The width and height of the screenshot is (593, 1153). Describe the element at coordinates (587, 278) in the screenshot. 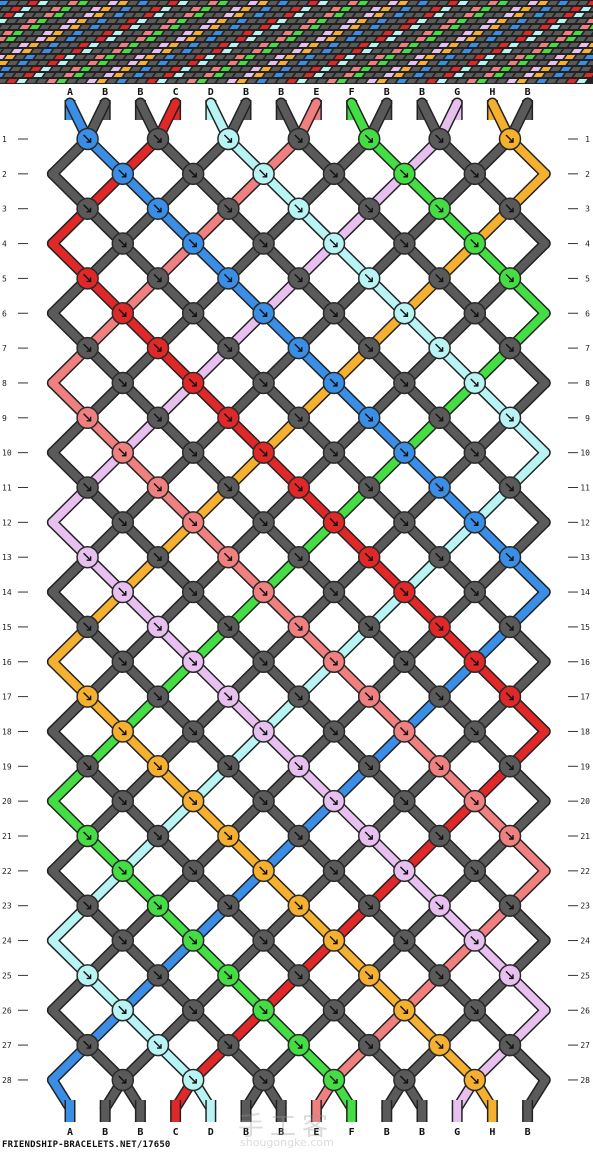

I see `row-number-right: 5` at that location.